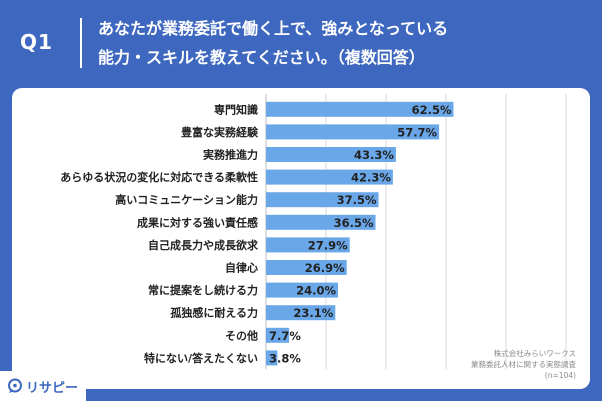  What do you see at coordinates (354, 223) in the screenshot?
I see `value-label: 36.5%` at bounding box center [354, 223].